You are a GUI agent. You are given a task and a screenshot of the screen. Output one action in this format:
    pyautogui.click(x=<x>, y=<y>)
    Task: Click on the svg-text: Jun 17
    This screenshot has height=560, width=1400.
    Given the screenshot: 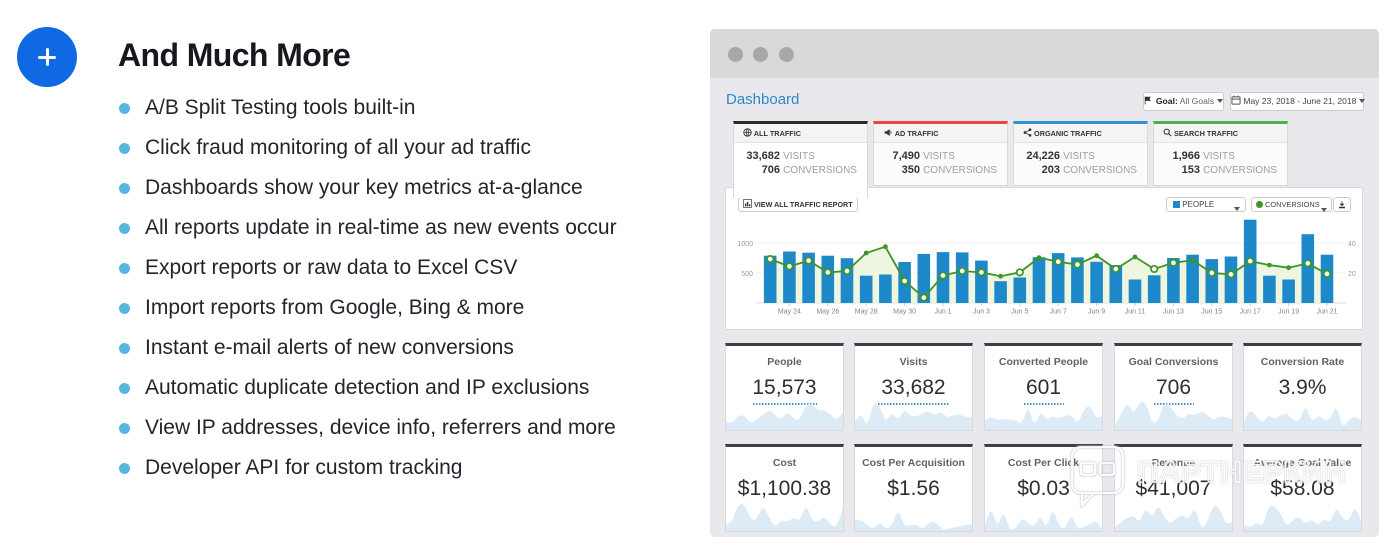 What is the action you would take?
    pyautogui.click(x=1250, y=312)
    